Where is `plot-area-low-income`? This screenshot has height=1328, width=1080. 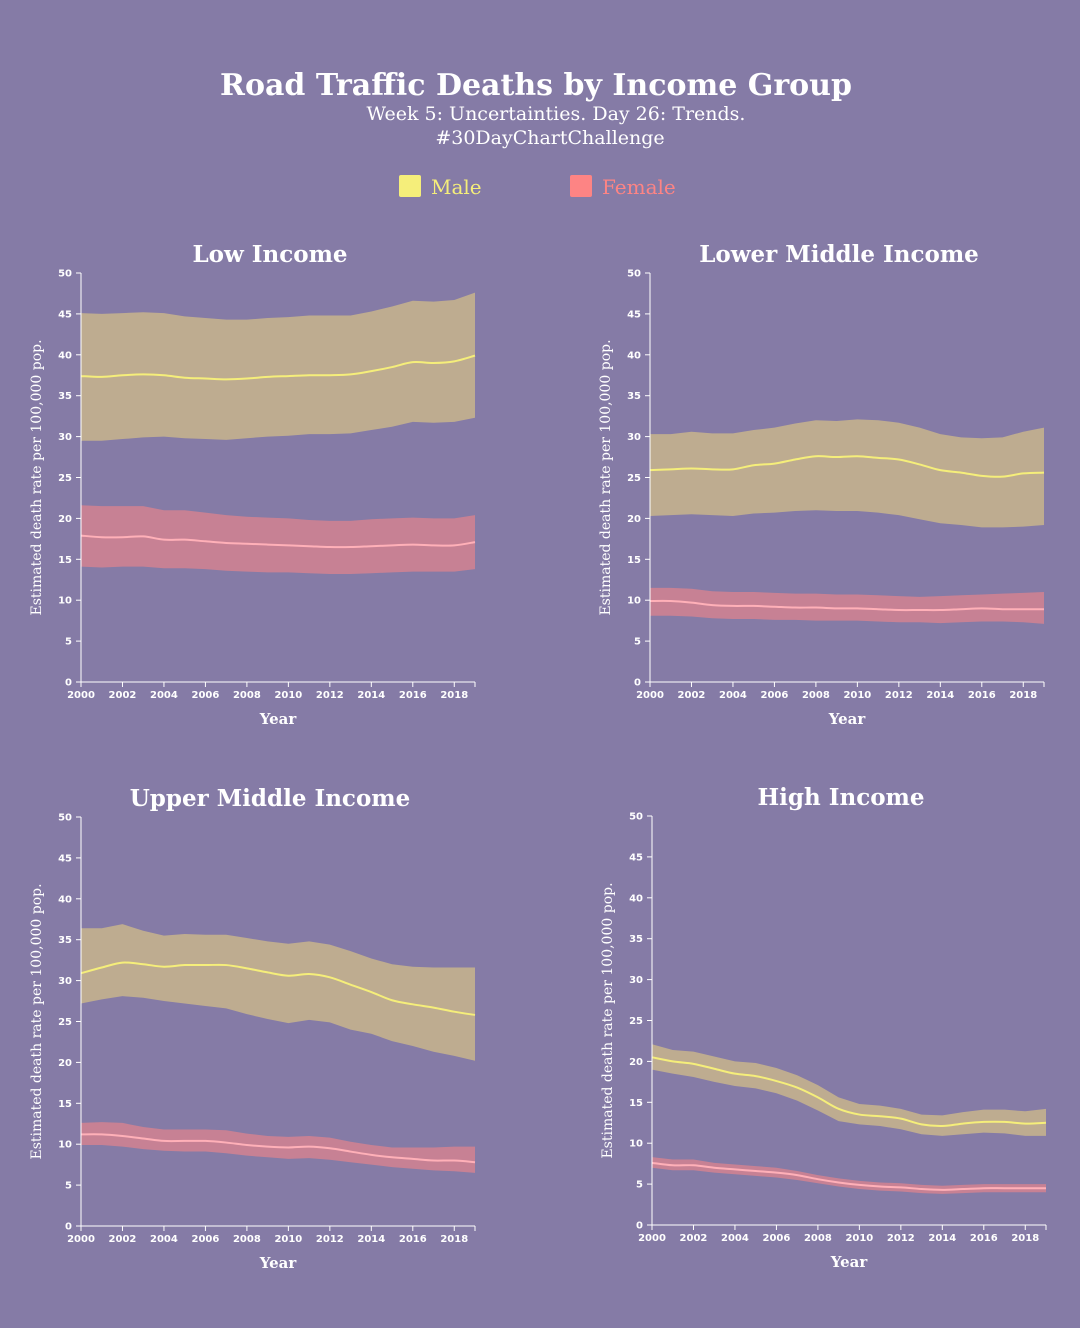 plot-area-low-income is located at coordinates (278, 433).